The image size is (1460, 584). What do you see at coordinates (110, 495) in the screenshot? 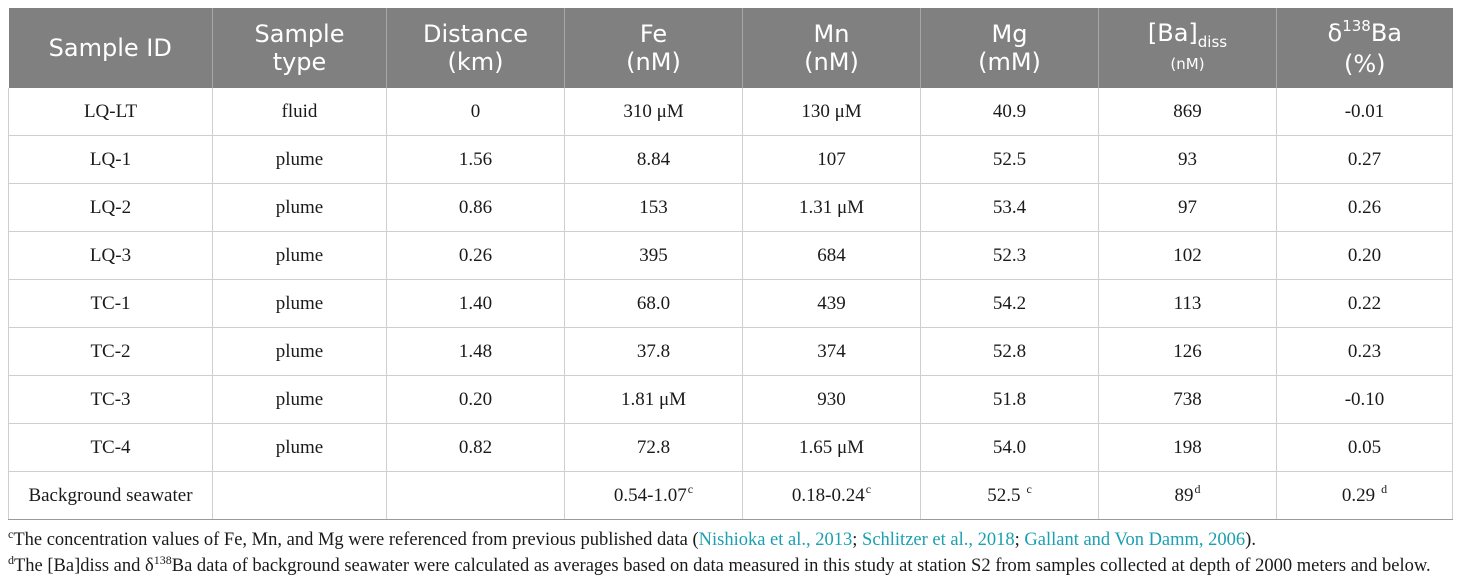
I see `cell-sample-id: Background seawater` at bounding box center [110, 495].